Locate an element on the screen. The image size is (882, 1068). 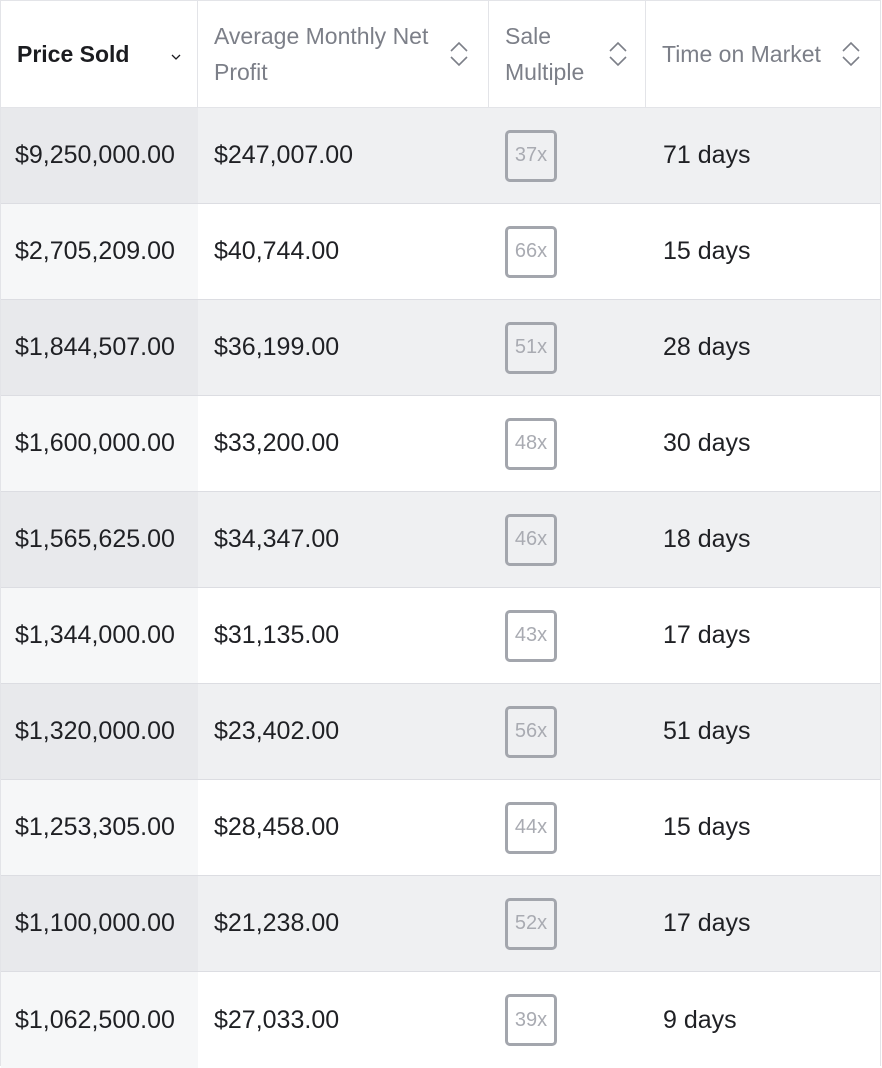
column-header-label: Time on Market is located at coordinates (741, 54).